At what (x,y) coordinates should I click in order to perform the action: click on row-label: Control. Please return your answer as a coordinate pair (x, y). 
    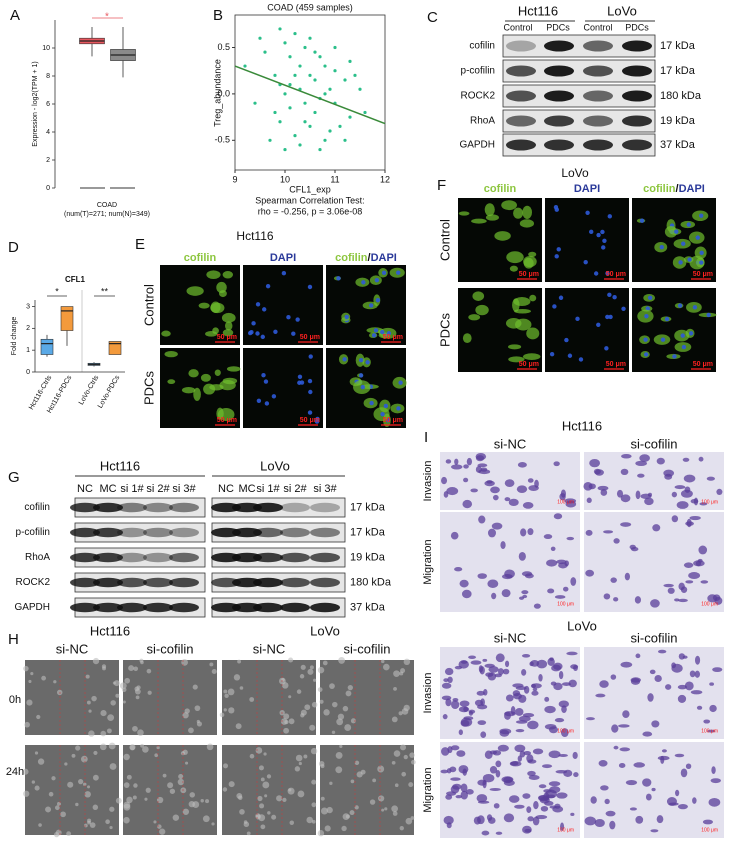
    Looking at the image, I should click on (444, 240).